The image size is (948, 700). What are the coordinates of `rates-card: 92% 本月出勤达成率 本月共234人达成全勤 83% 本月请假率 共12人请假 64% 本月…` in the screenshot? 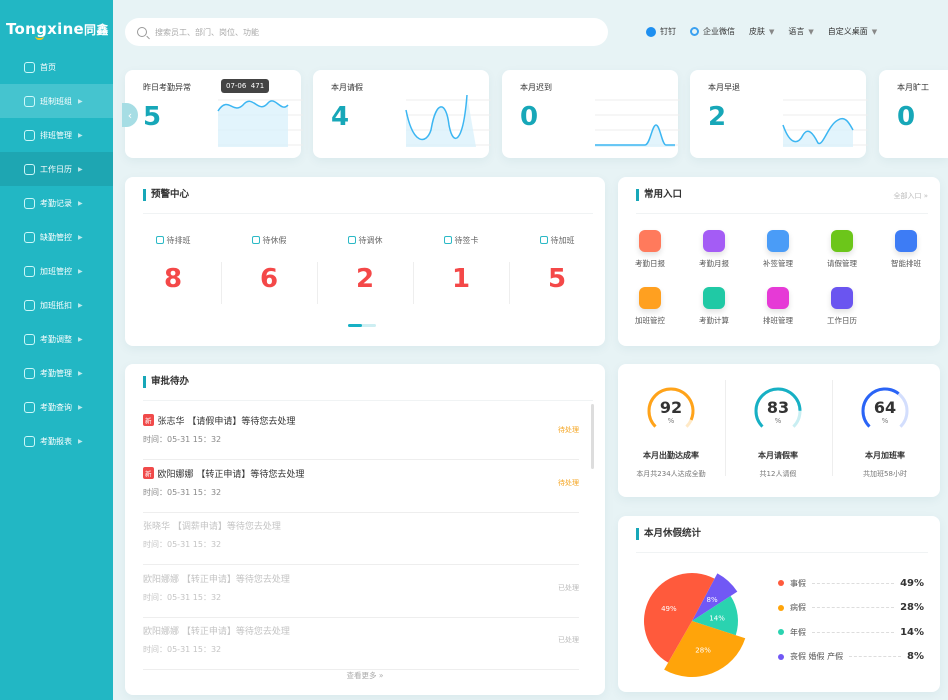 It's located at (779, 430).